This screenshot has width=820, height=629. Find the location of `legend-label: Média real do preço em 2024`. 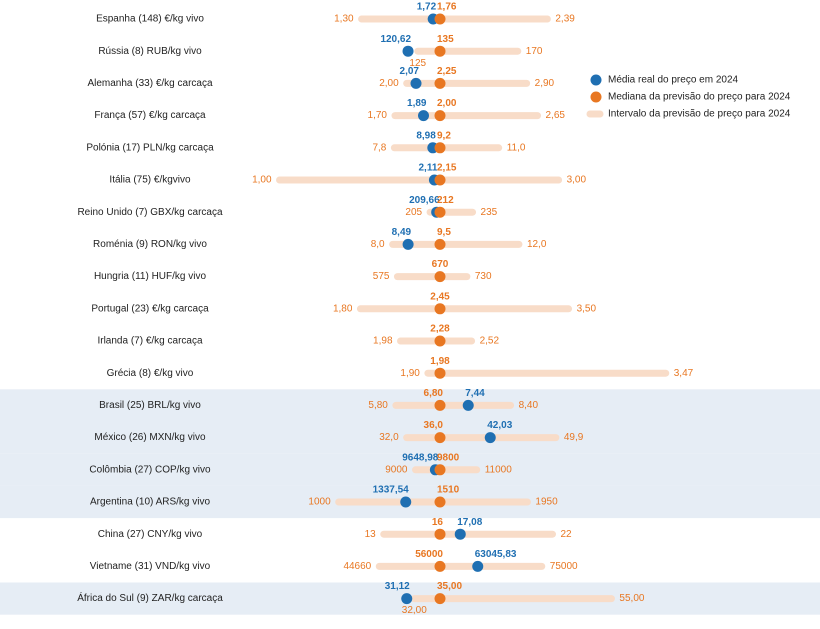

legend-label: Média real do preço em 2024 is located at coordinates (673, 80).